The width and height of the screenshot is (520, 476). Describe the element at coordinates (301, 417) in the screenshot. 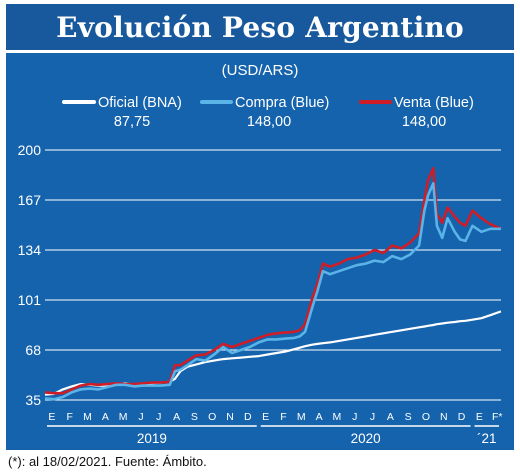

I see `x-tick-label-14: M` at that location.